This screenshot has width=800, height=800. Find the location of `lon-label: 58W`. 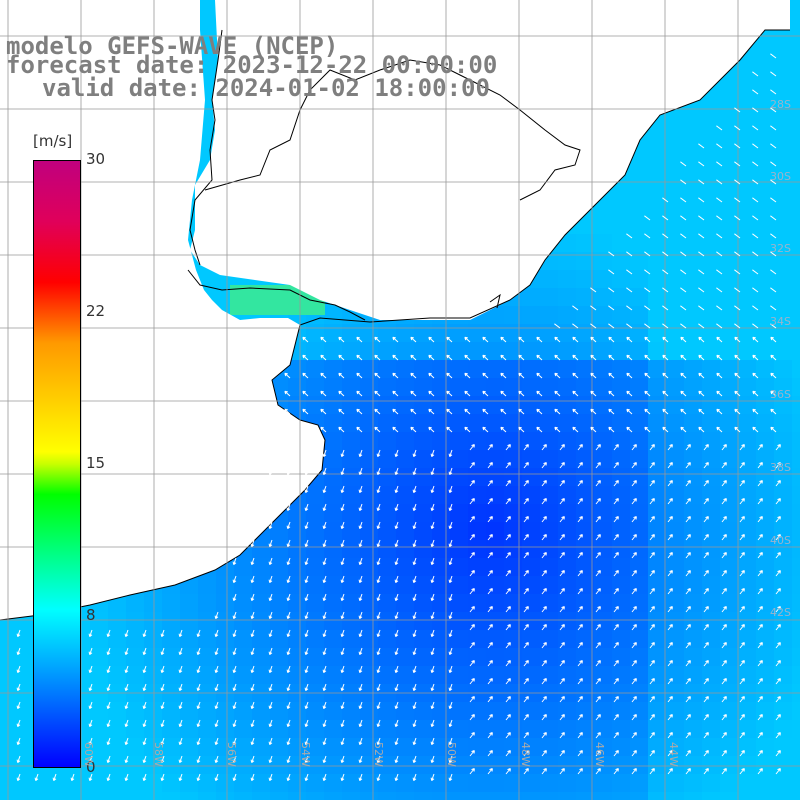

lon-label: 58W is located at coordinates (158, 754).